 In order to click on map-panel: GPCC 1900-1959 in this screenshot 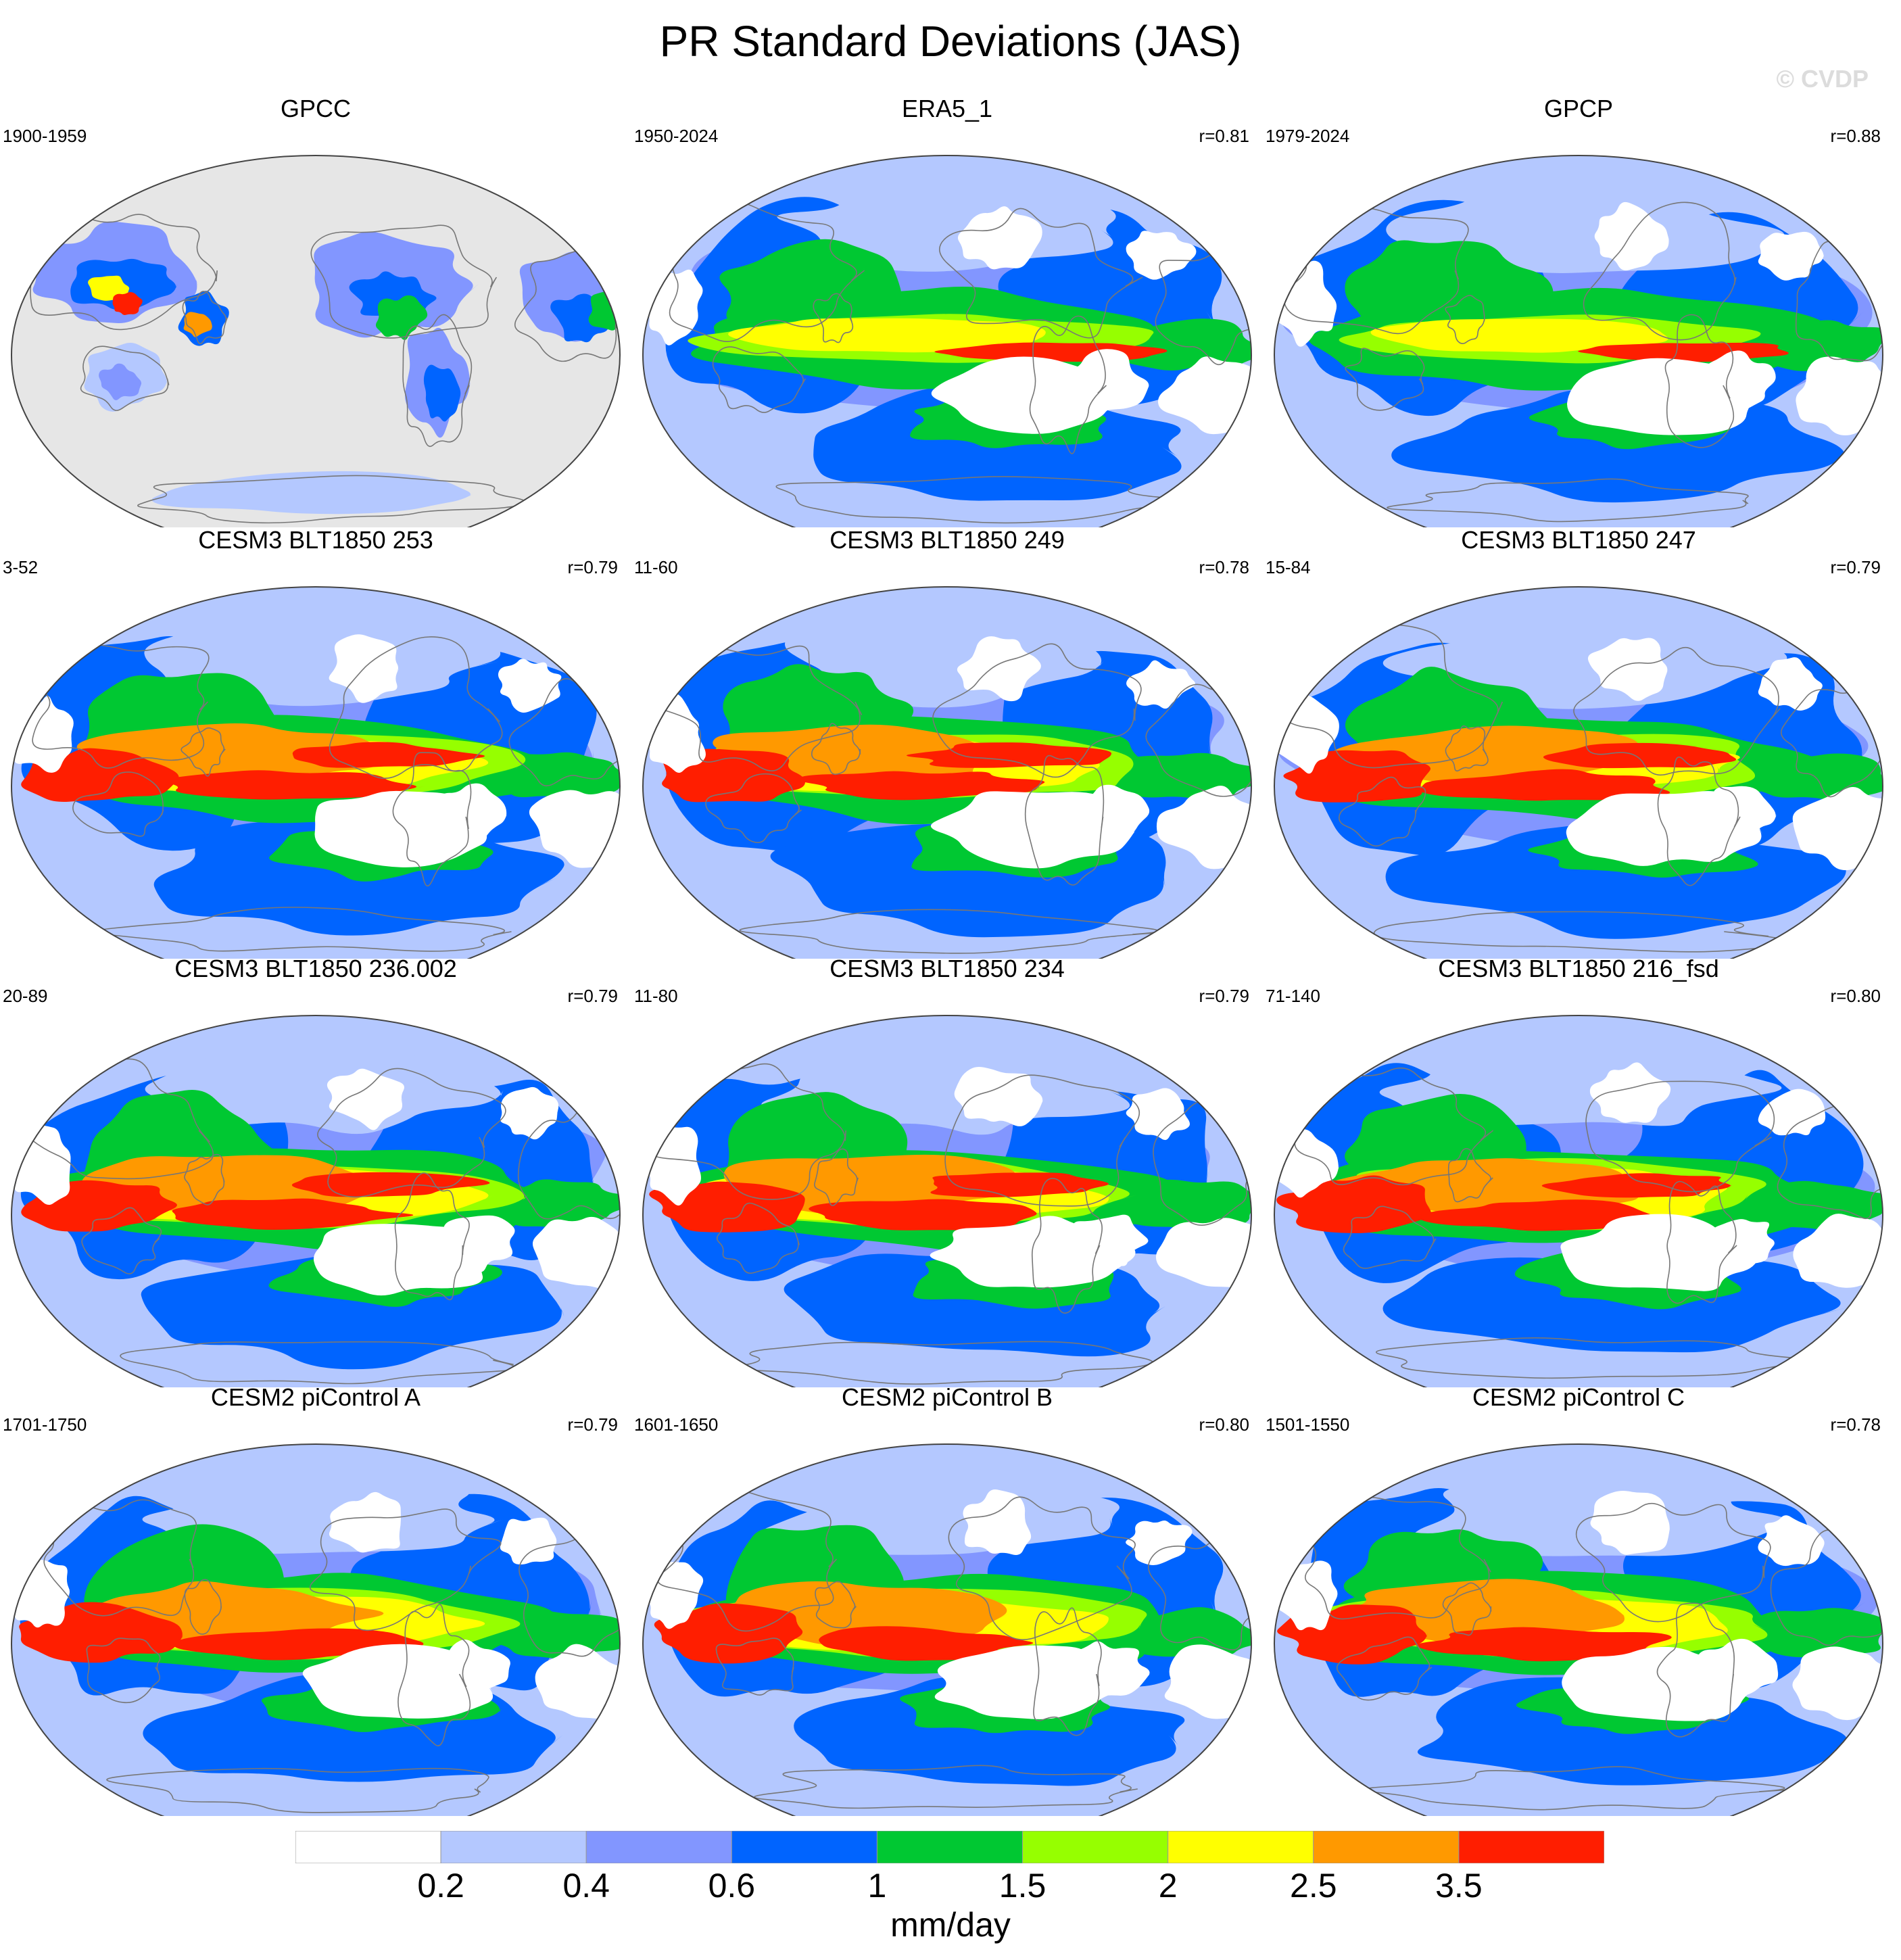, I will do `click(315, 311)`.